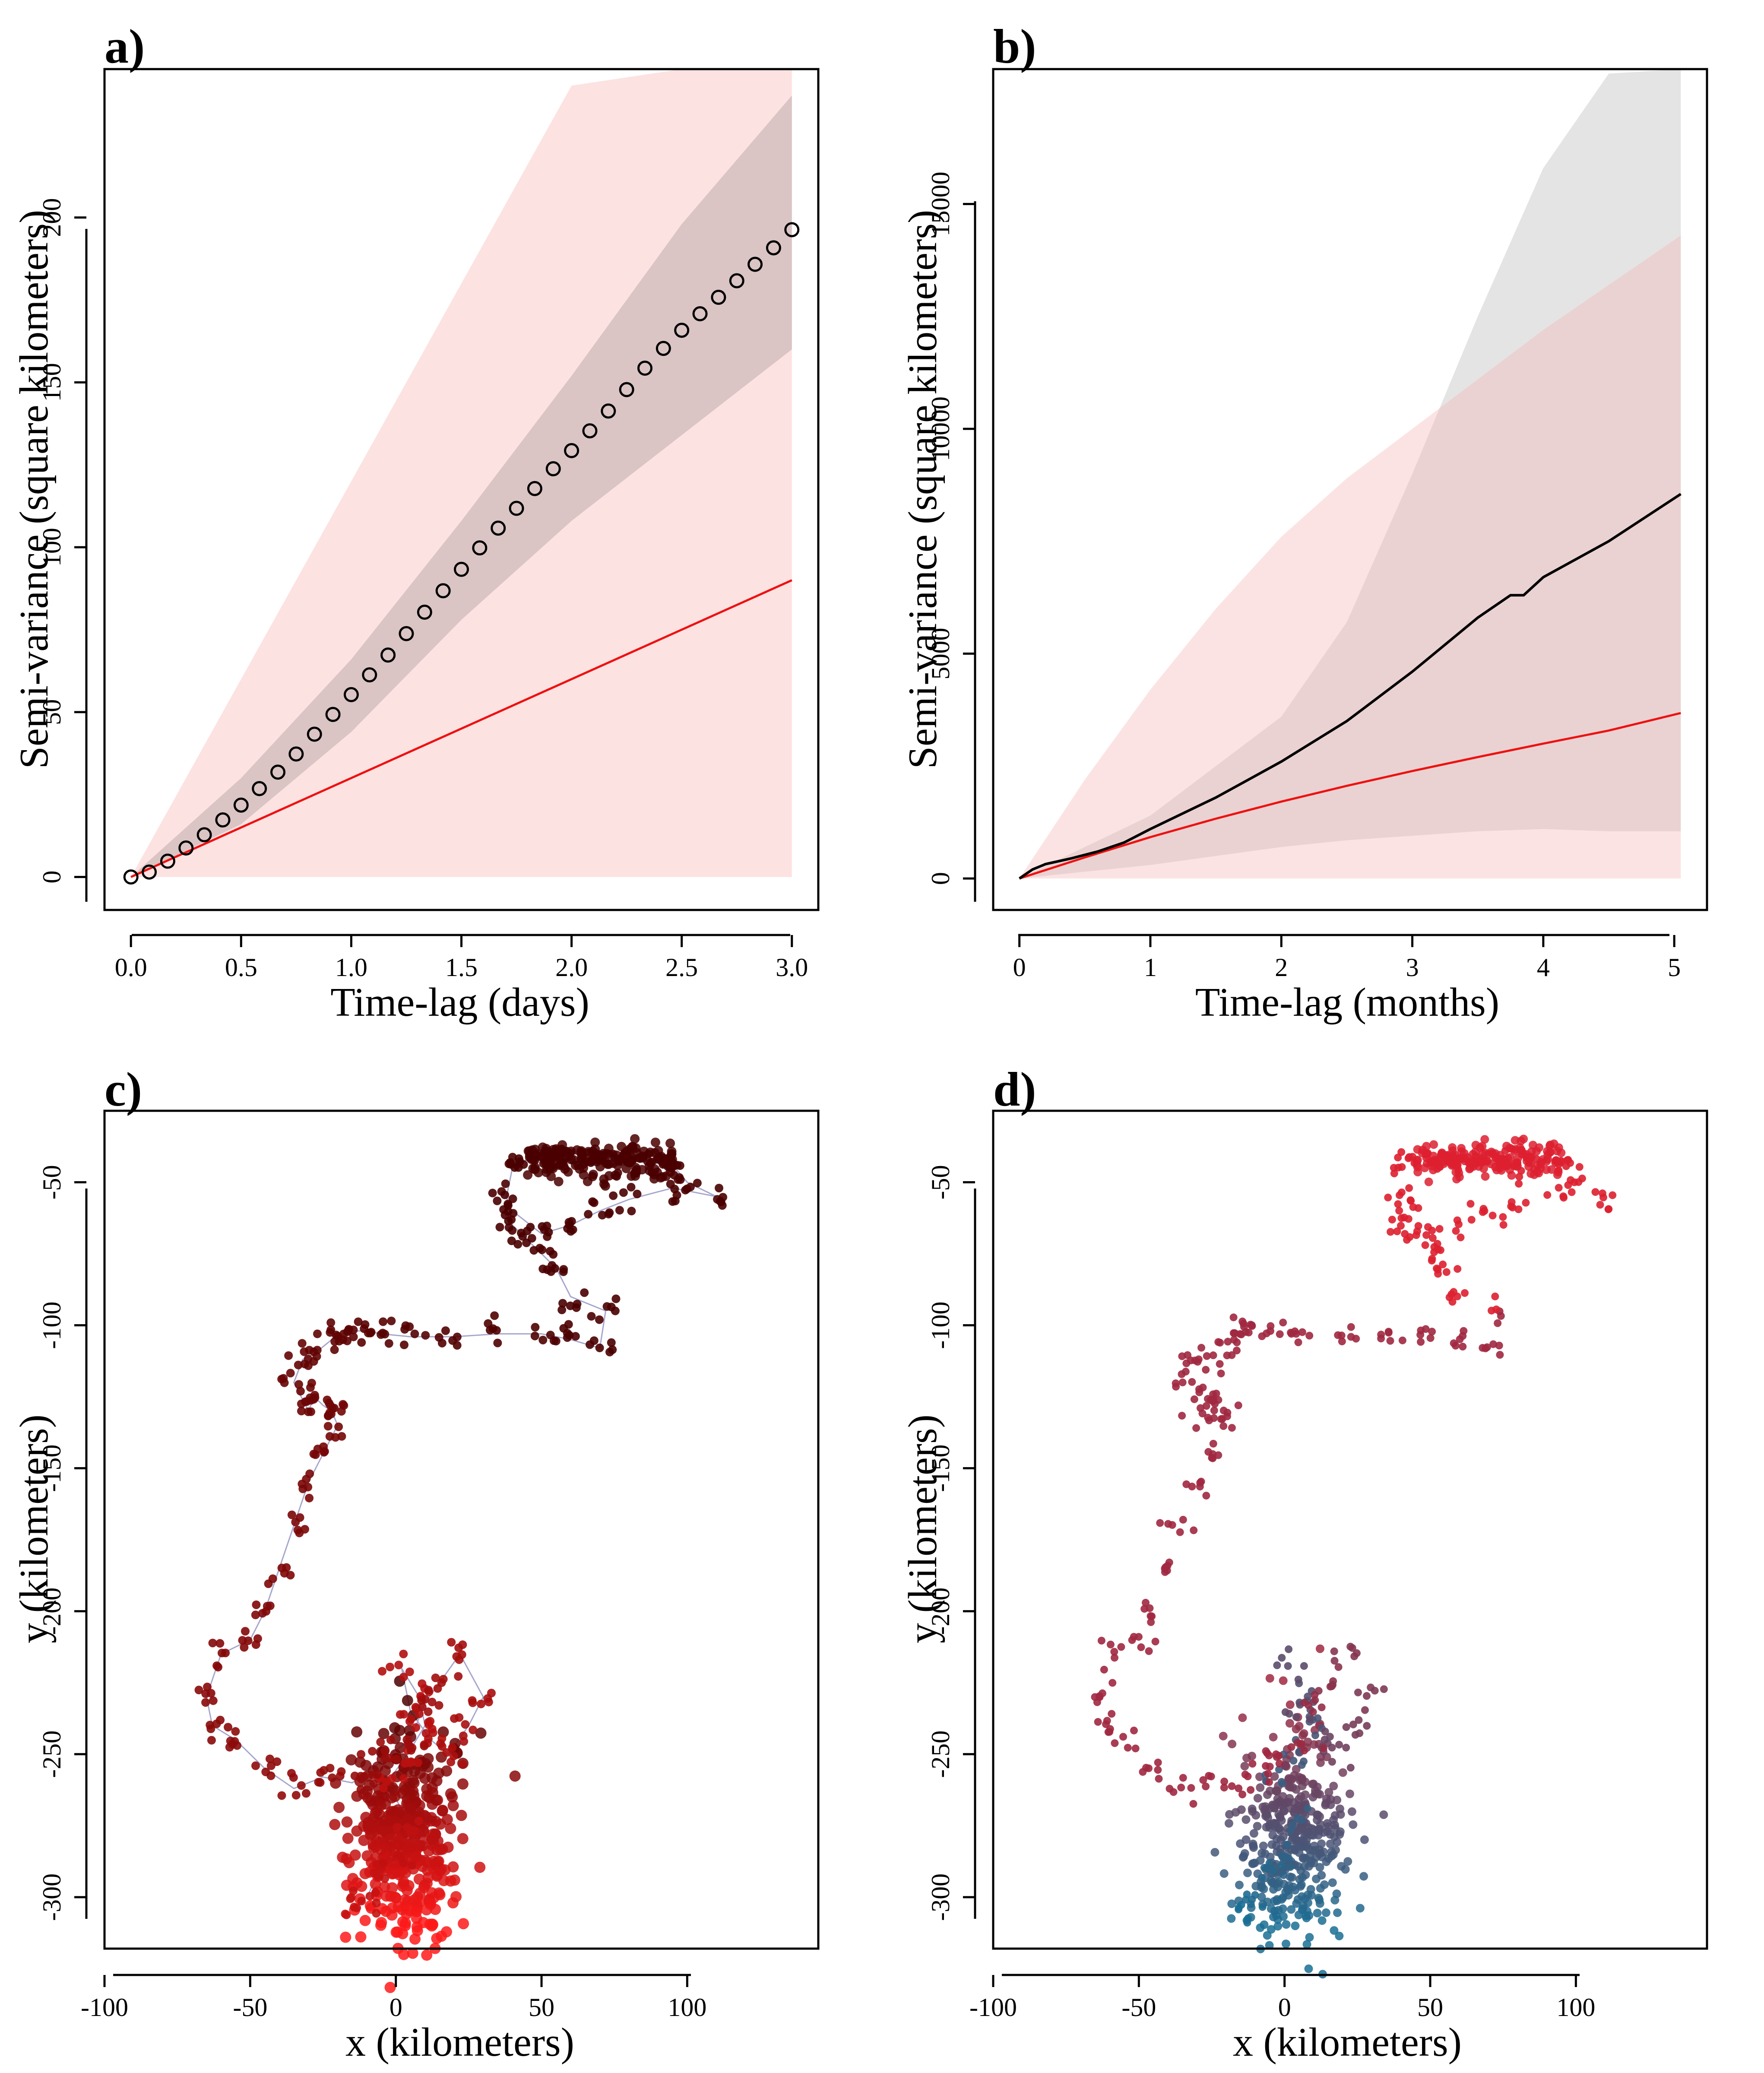  Describe the element at coordinates (922, 1528) in the screenshot. I see `panel-d-y-label: y (kilometers)` at that location.